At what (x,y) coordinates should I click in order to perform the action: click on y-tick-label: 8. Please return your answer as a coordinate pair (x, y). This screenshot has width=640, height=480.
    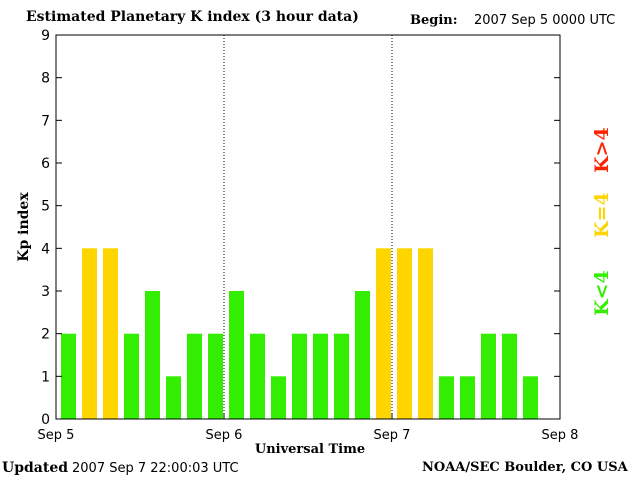
    Looking at the image, I should click on (45, 79).